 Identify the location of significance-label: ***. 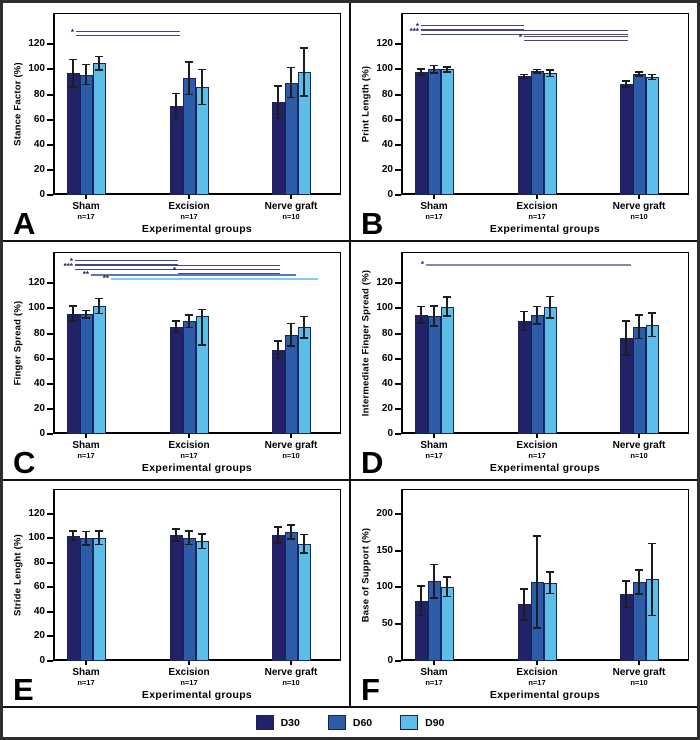
(414, 31).